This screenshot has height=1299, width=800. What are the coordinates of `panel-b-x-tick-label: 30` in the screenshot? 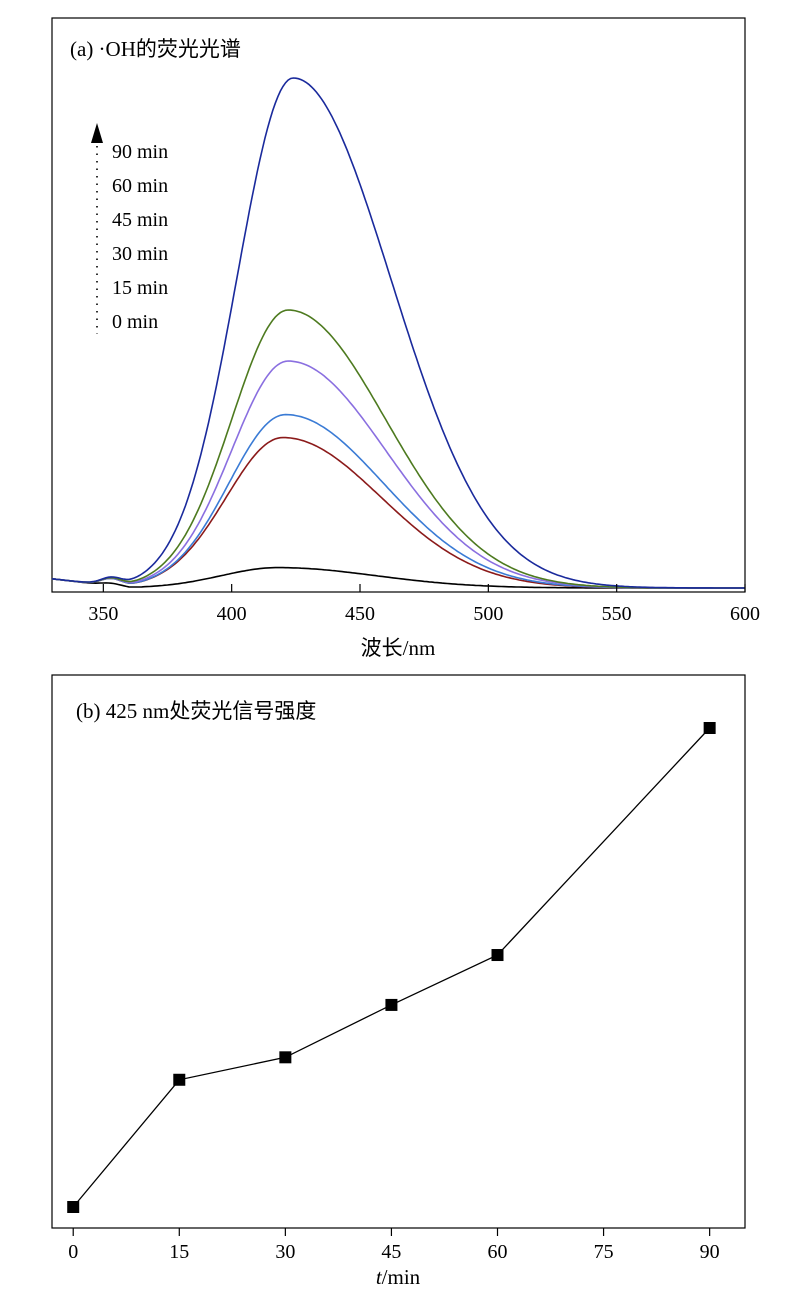 It's located at (285, 1252).